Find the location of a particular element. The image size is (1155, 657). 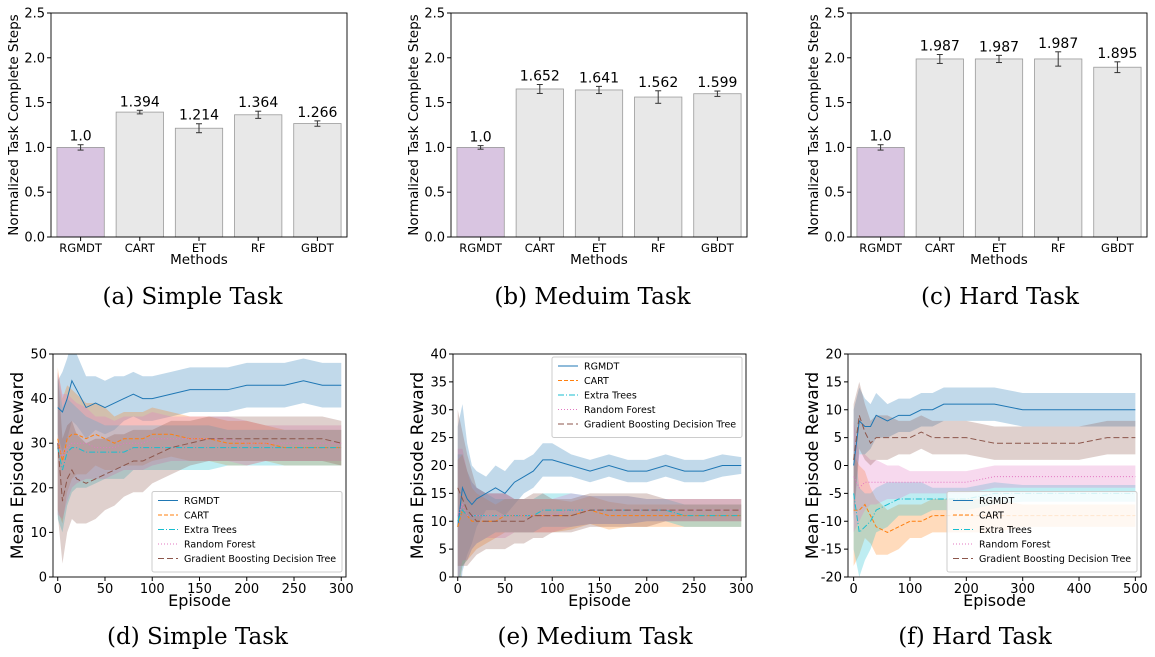

band-random-forest is located at coordinates (199, 445).